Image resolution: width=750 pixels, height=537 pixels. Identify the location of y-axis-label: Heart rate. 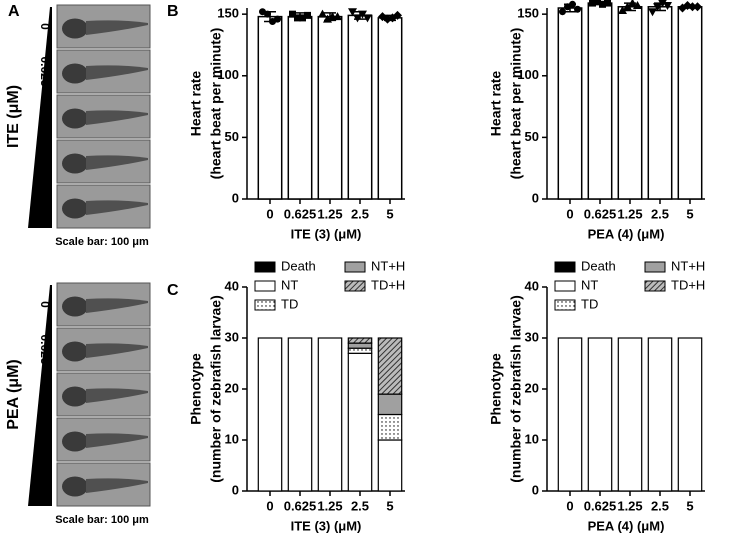
(496, 104).